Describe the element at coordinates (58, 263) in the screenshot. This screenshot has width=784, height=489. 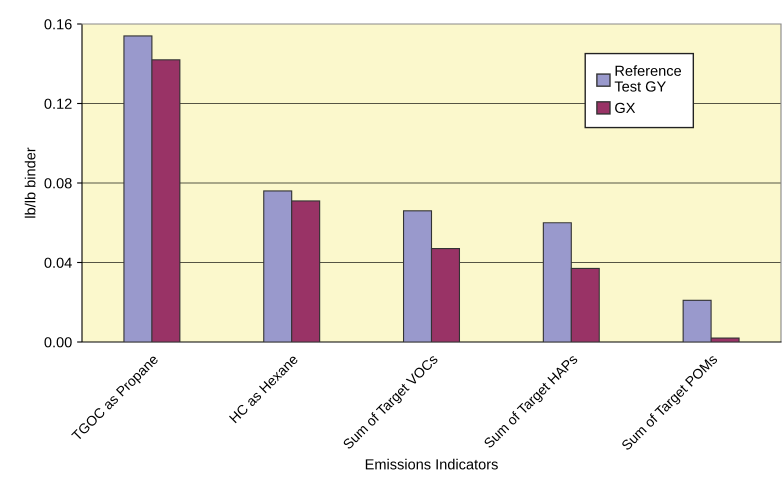
I see `y-tick-label: 0.04` at that location.